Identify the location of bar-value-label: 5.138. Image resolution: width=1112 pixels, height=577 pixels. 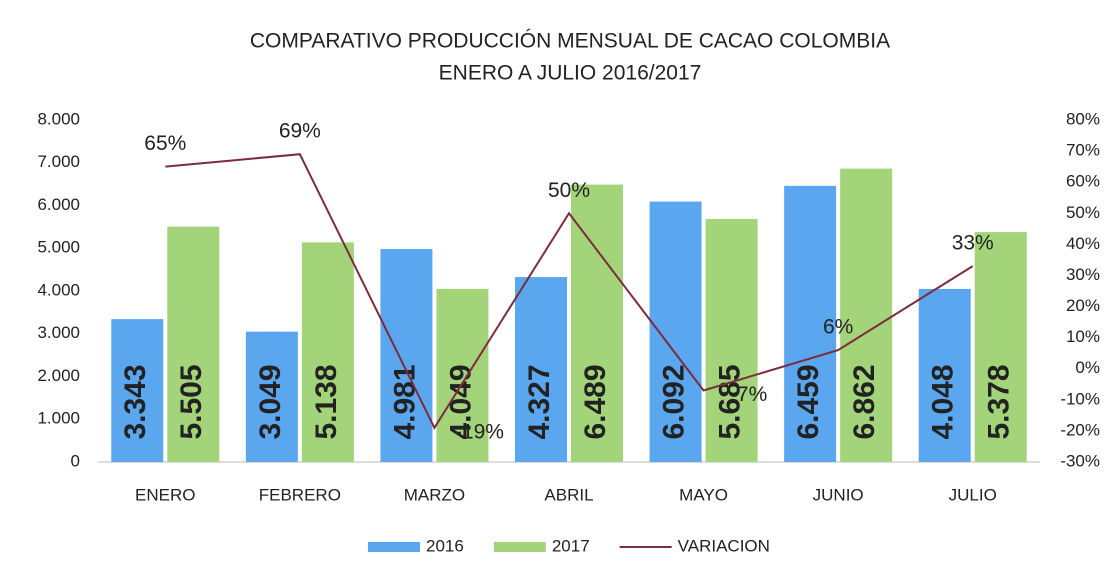
(326, 401).